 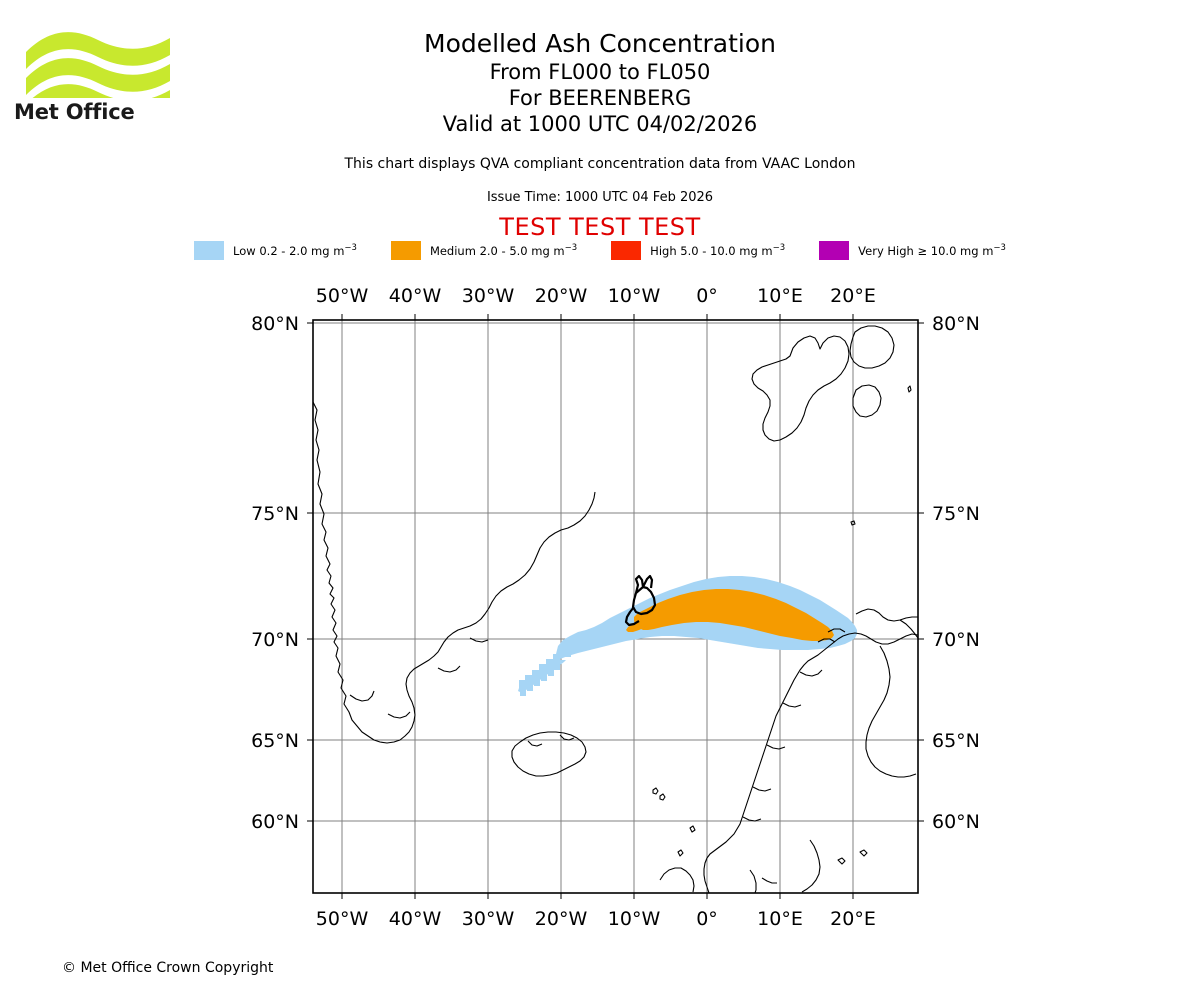 What do you see at coordinates (707, 296) in the screenshot?
I see `lon-tick-top-5: 0°` at bounding box center [707, 296].